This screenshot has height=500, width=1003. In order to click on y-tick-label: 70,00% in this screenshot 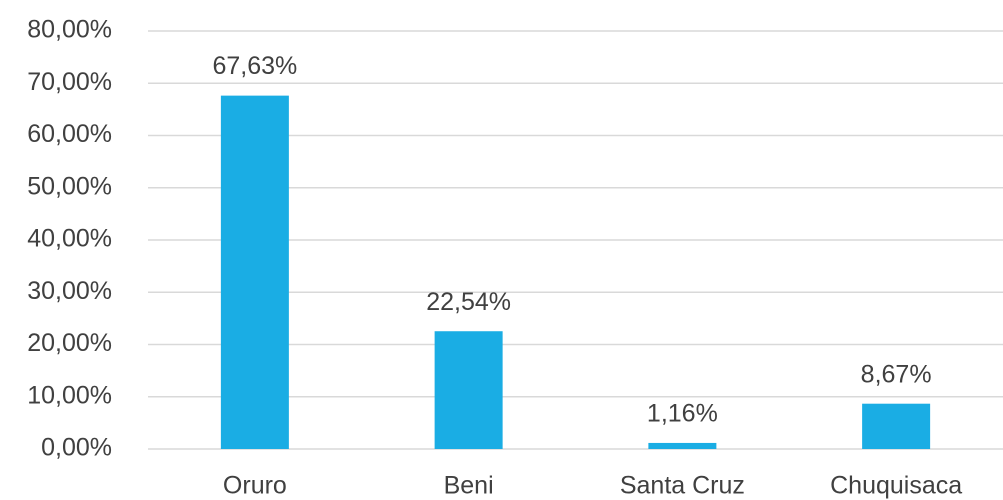, I will do `click(69, 82)`.